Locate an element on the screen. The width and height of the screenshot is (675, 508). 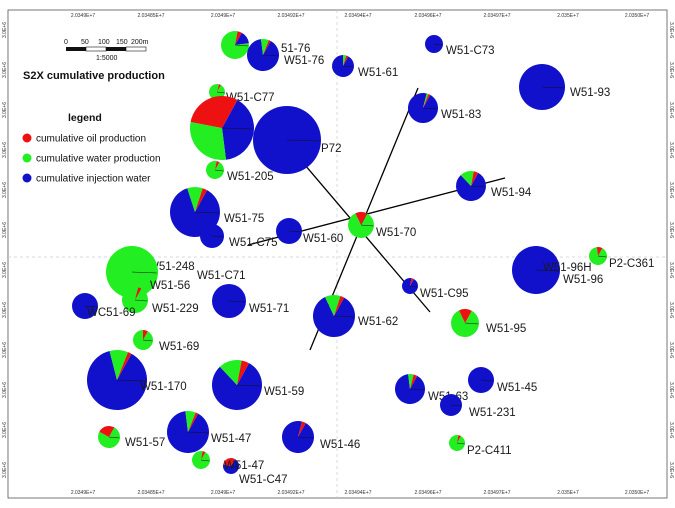
well-marker: 51-76 is located at coordinates (278, 55).